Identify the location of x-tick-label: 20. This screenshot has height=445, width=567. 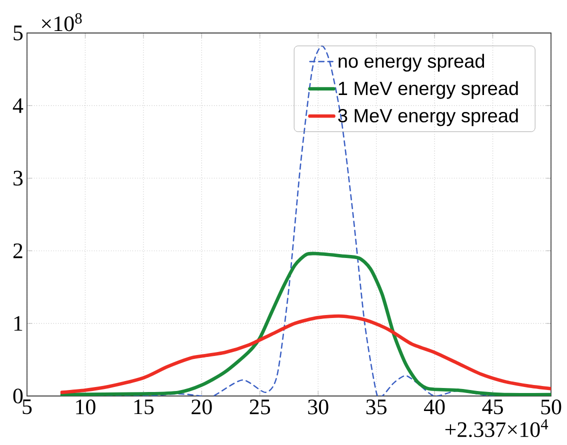
(202, 407).